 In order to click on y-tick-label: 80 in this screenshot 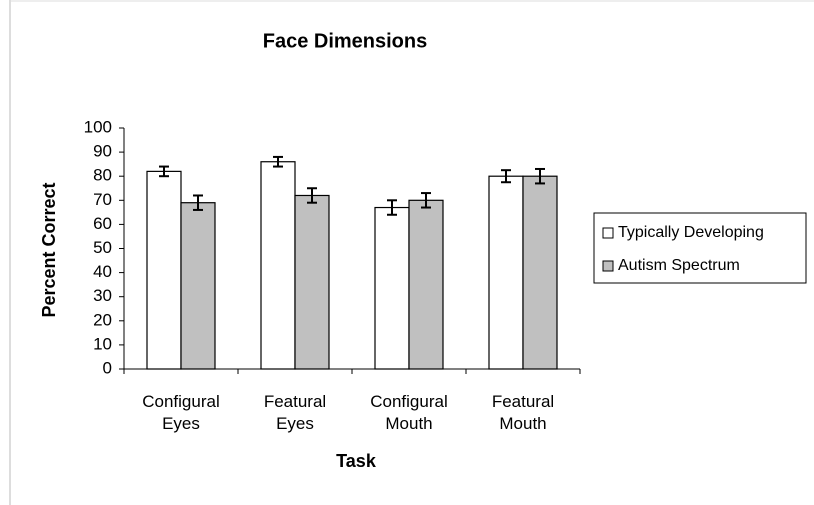, I will do `click(102, 175)`.